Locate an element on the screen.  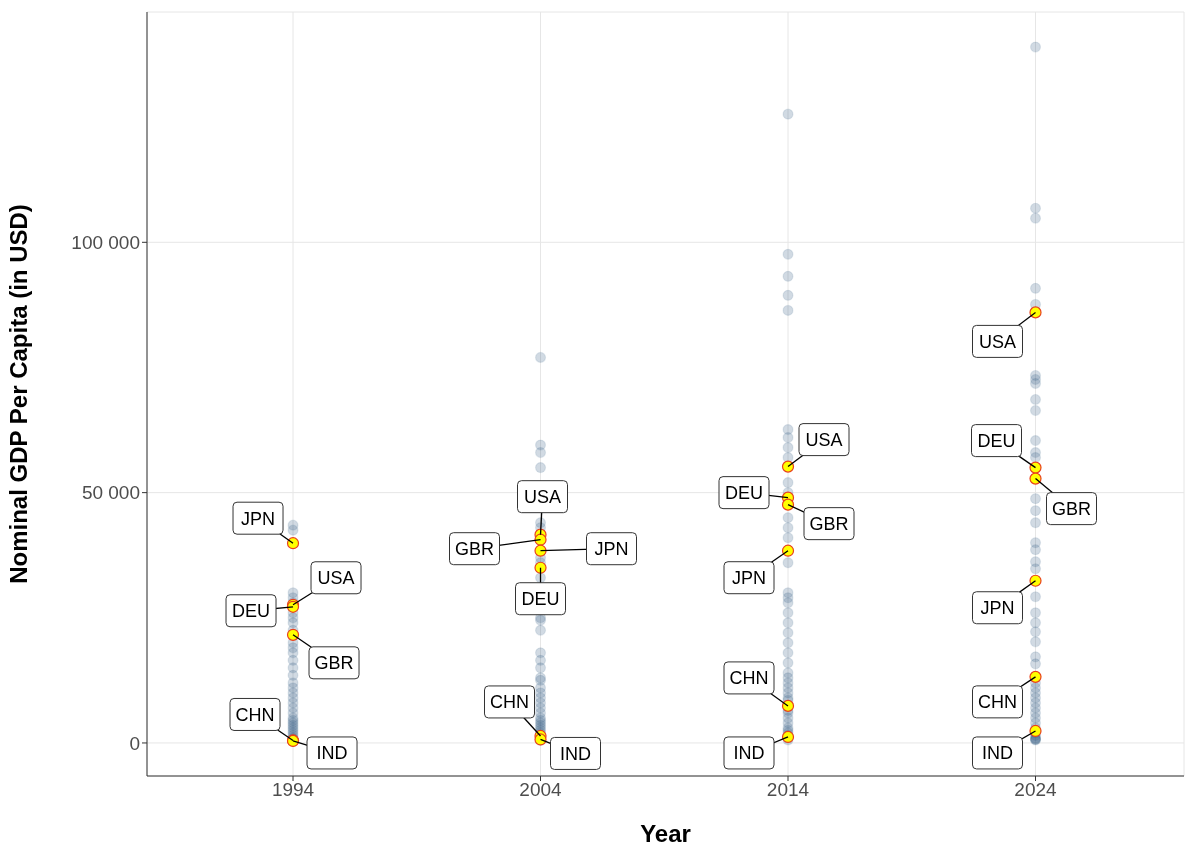
y-tick-label: 100 000 is located at coordinates (105, 243).